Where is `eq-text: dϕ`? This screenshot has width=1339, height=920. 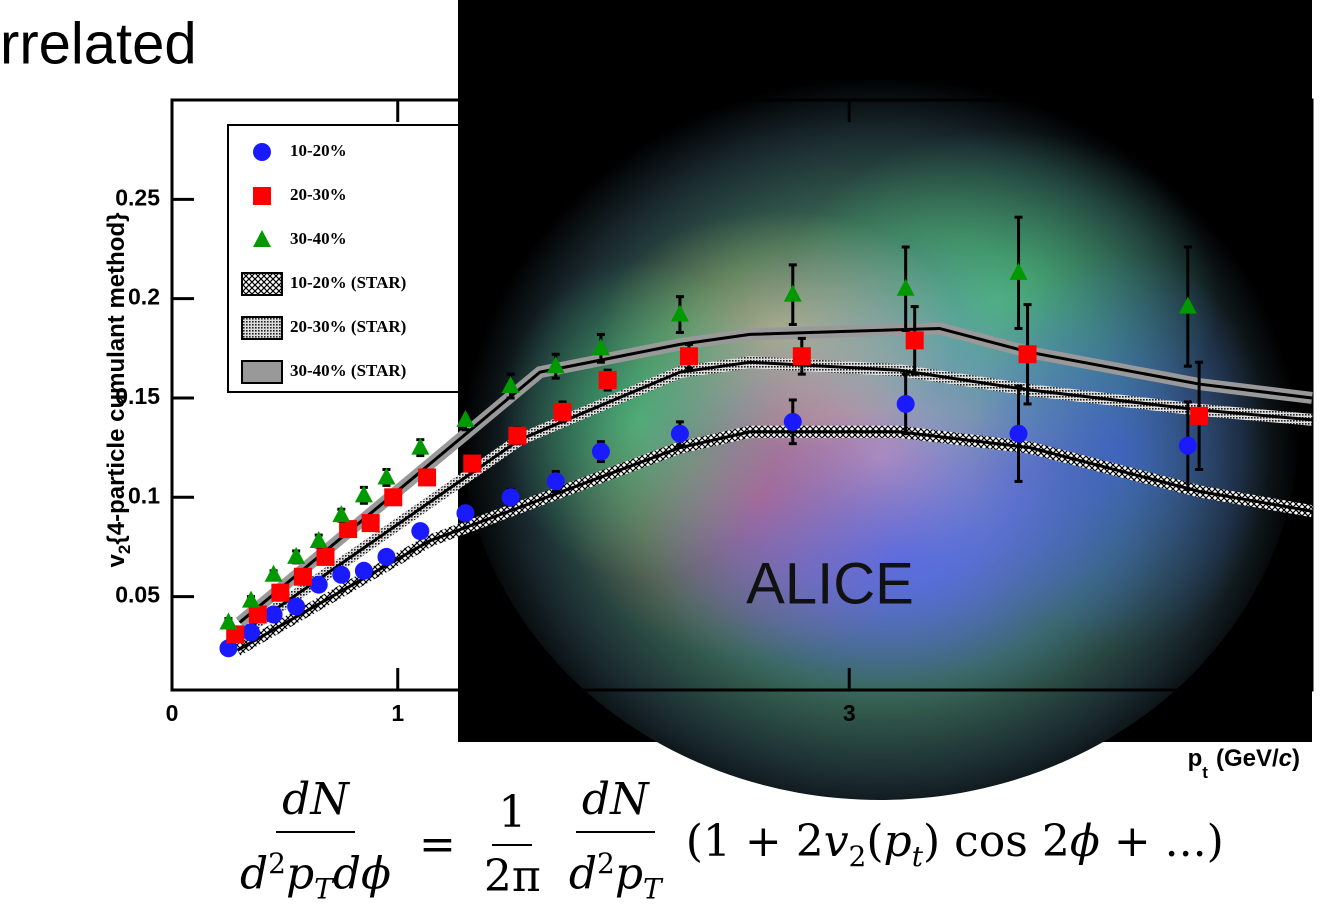 eq-text: dϕ is located at coordinates (362, 874).